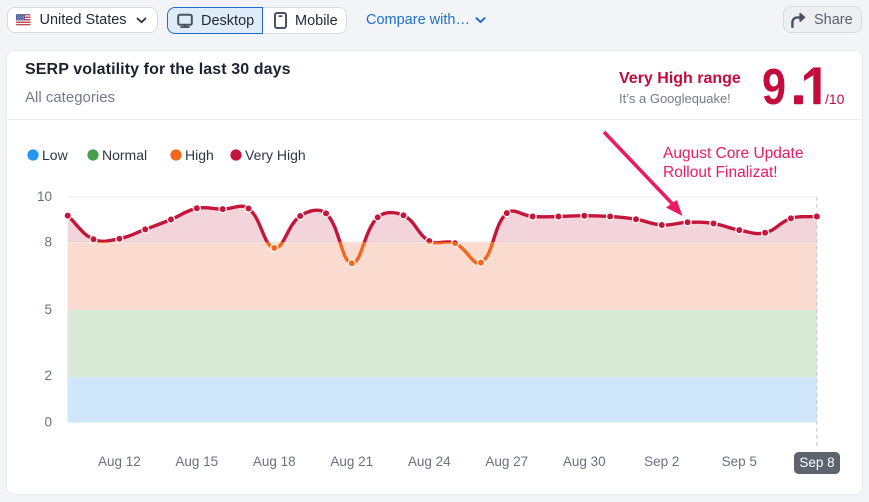 The image size is (869, 502). Describe the element at coordinates (739, 461) in the screenshot. I see `svg-text: Sep 5` at that location.